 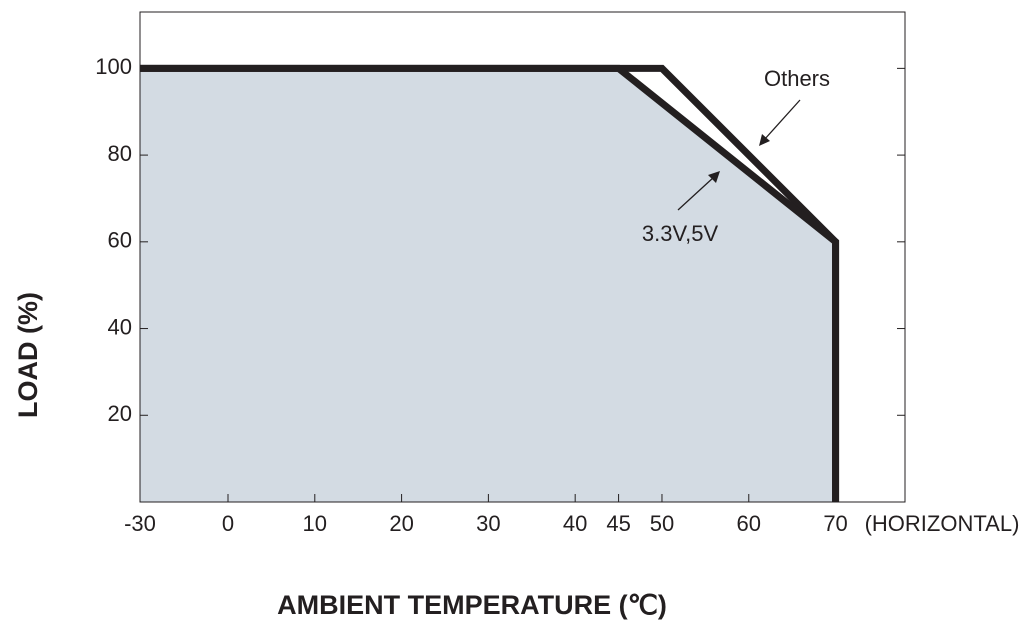 What do you see at coordinates (575, 523) in the screenshot?
I see `x-tick-label: 40` at bounding box center [575, 523].